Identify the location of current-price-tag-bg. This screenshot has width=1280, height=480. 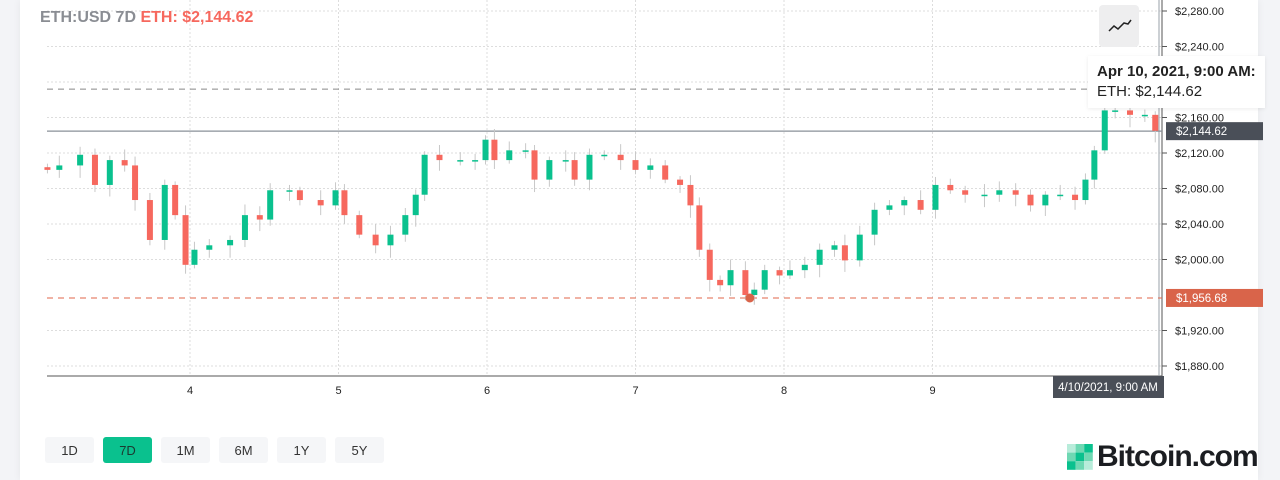
(1214, 131).